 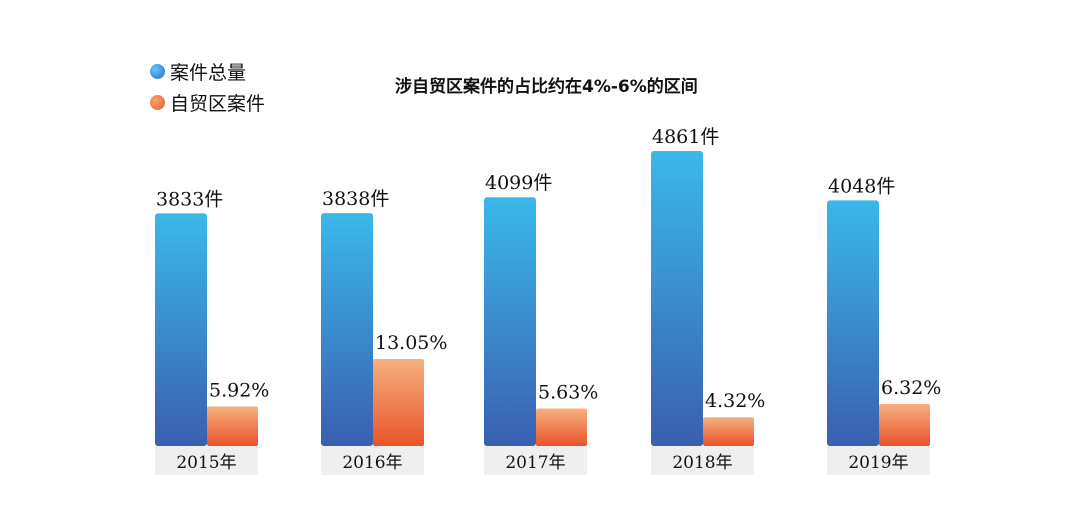 What do you see at coordinates (735, 401) in the screenshot?
I see `label-ftz-4: 4.32%` at bounding box center [735, 401].